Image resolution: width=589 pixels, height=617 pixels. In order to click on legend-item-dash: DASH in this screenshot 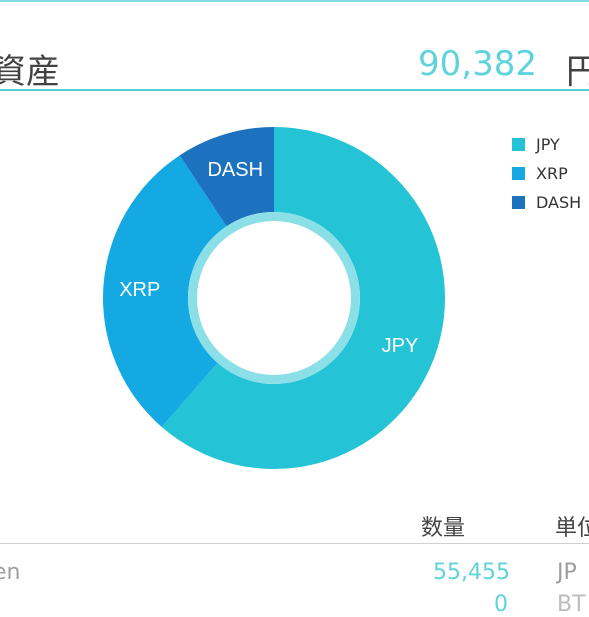, I will do `click(546, 202)`.